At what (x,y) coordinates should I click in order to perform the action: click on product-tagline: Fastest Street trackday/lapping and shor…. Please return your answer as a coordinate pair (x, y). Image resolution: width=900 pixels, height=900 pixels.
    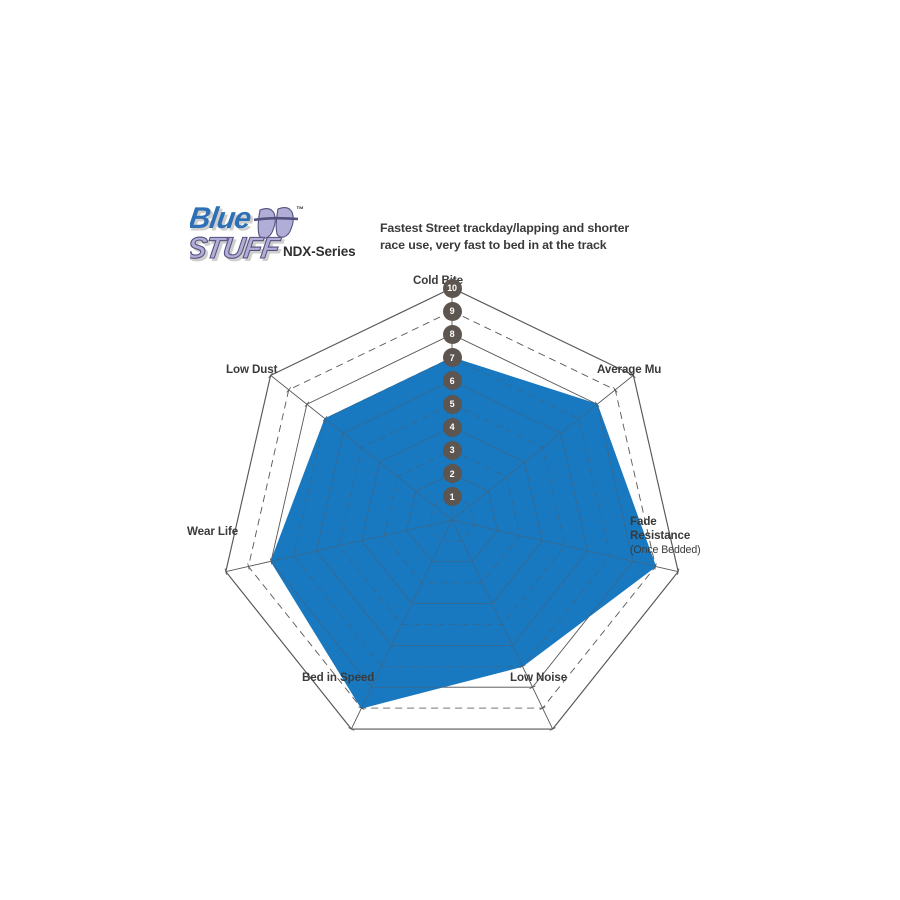
    Looking at the image, I should click on (530, 237).